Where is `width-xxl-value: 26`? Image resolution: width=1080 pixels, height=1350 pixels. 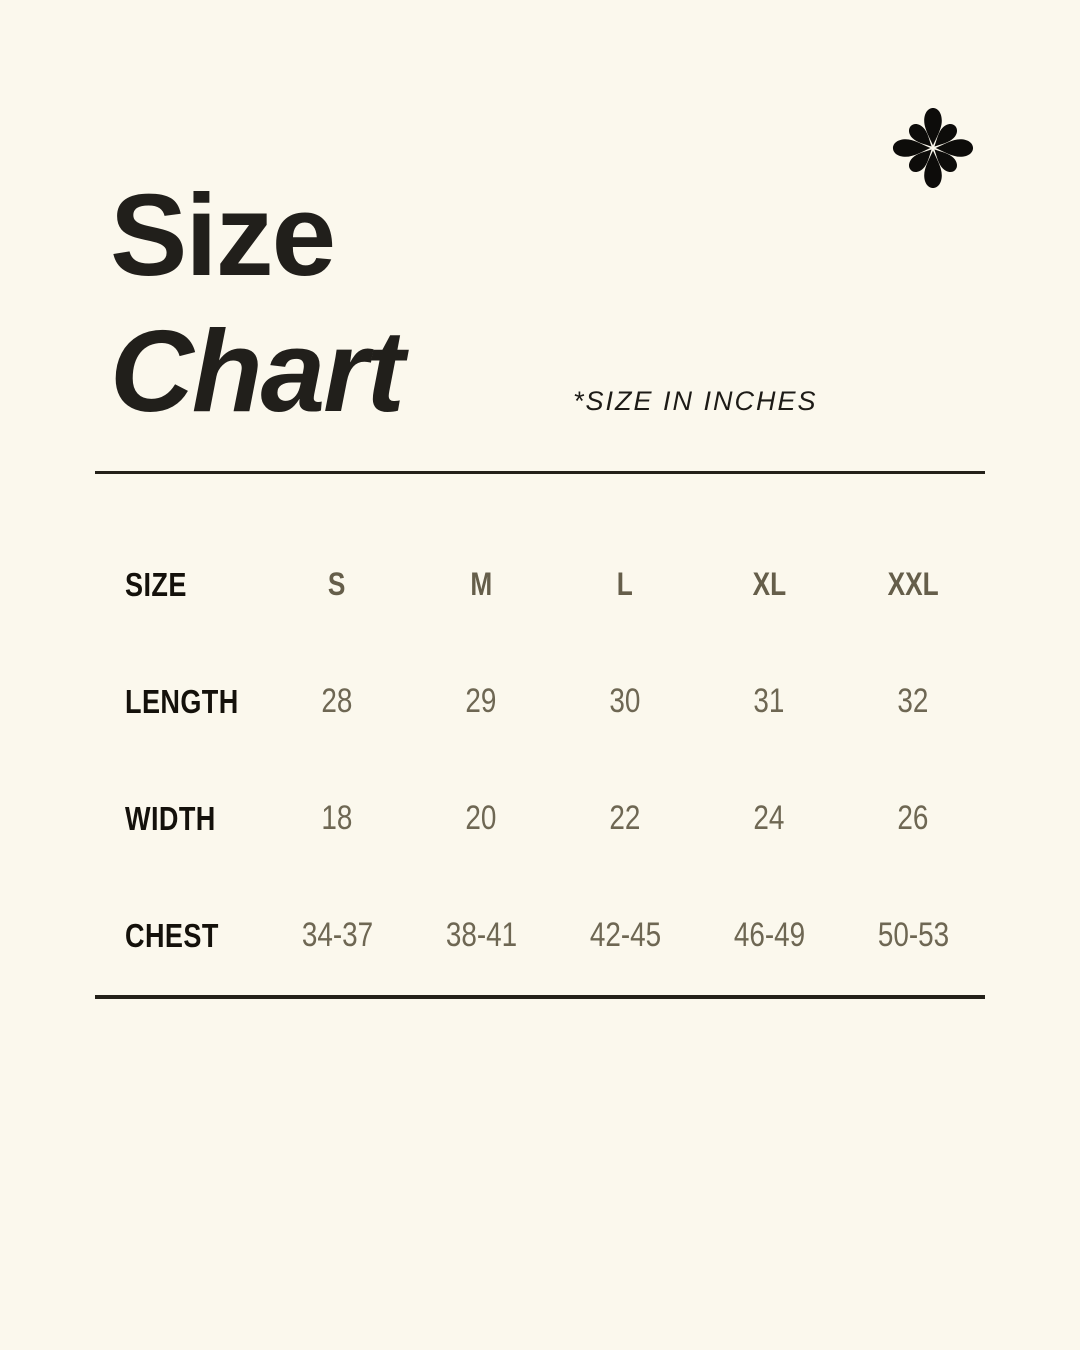
width-xxl-value: 26 is located at coordinates (913, 818).